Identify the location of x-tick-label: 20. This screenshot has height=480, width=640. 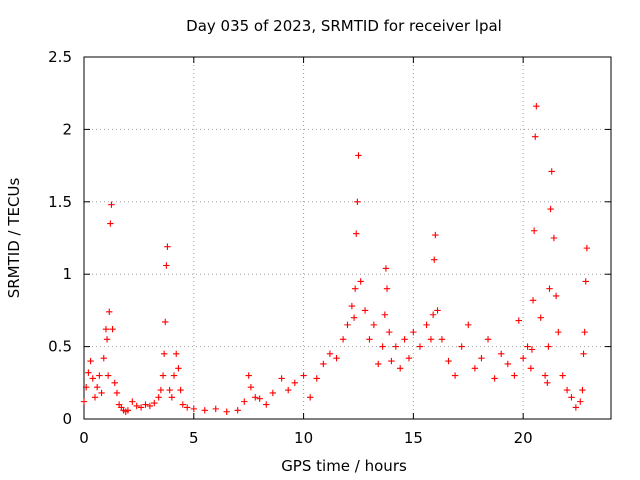
(523, 438).